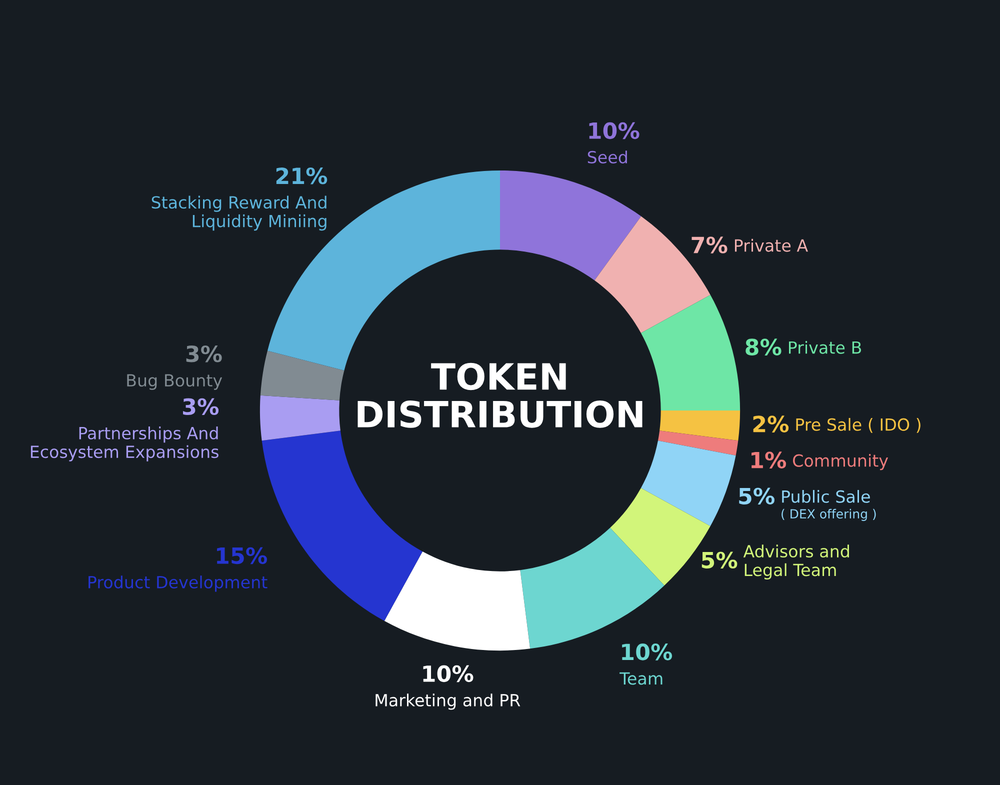 The width and height of the screenshot is (1000, 785). Describe the element at coordinates (448, 702) in the screenshot. I see `slice-label: Marketing and PR` at that location.